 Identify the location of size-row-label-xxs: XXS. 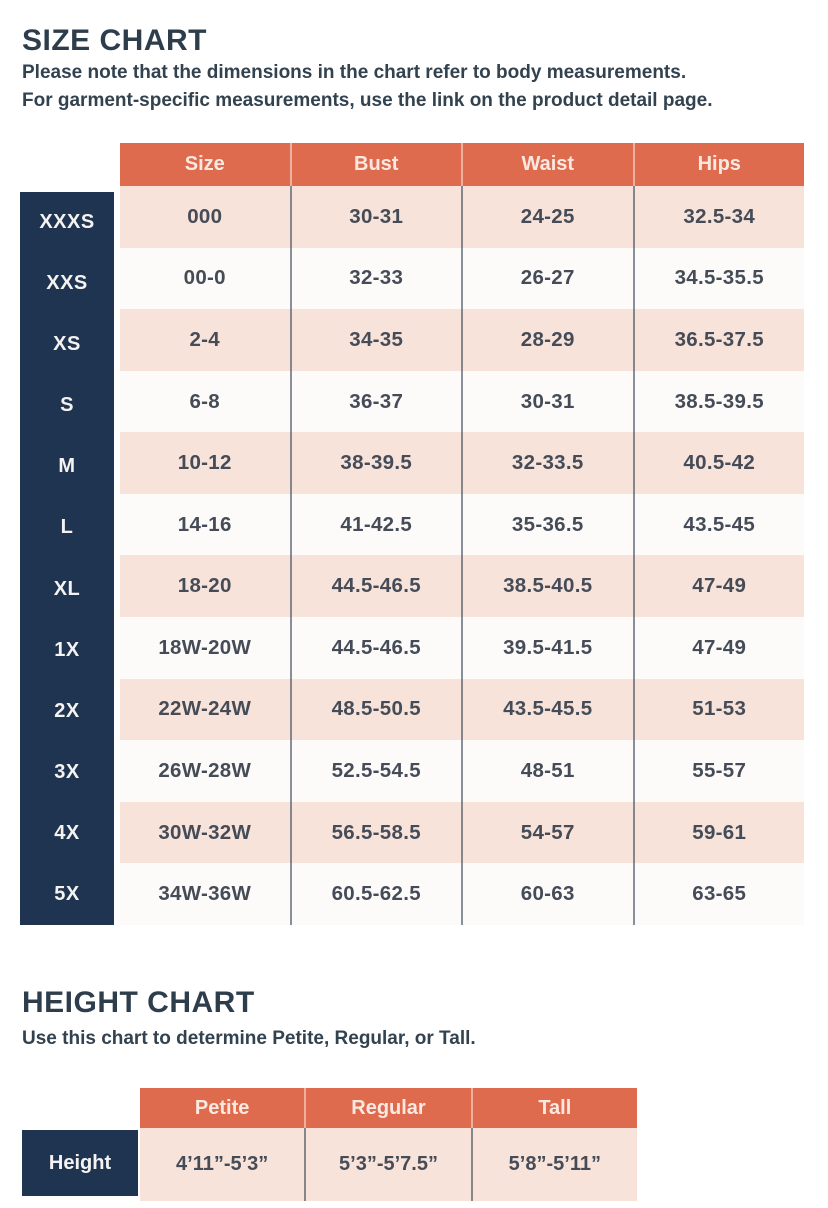
(67, 283).